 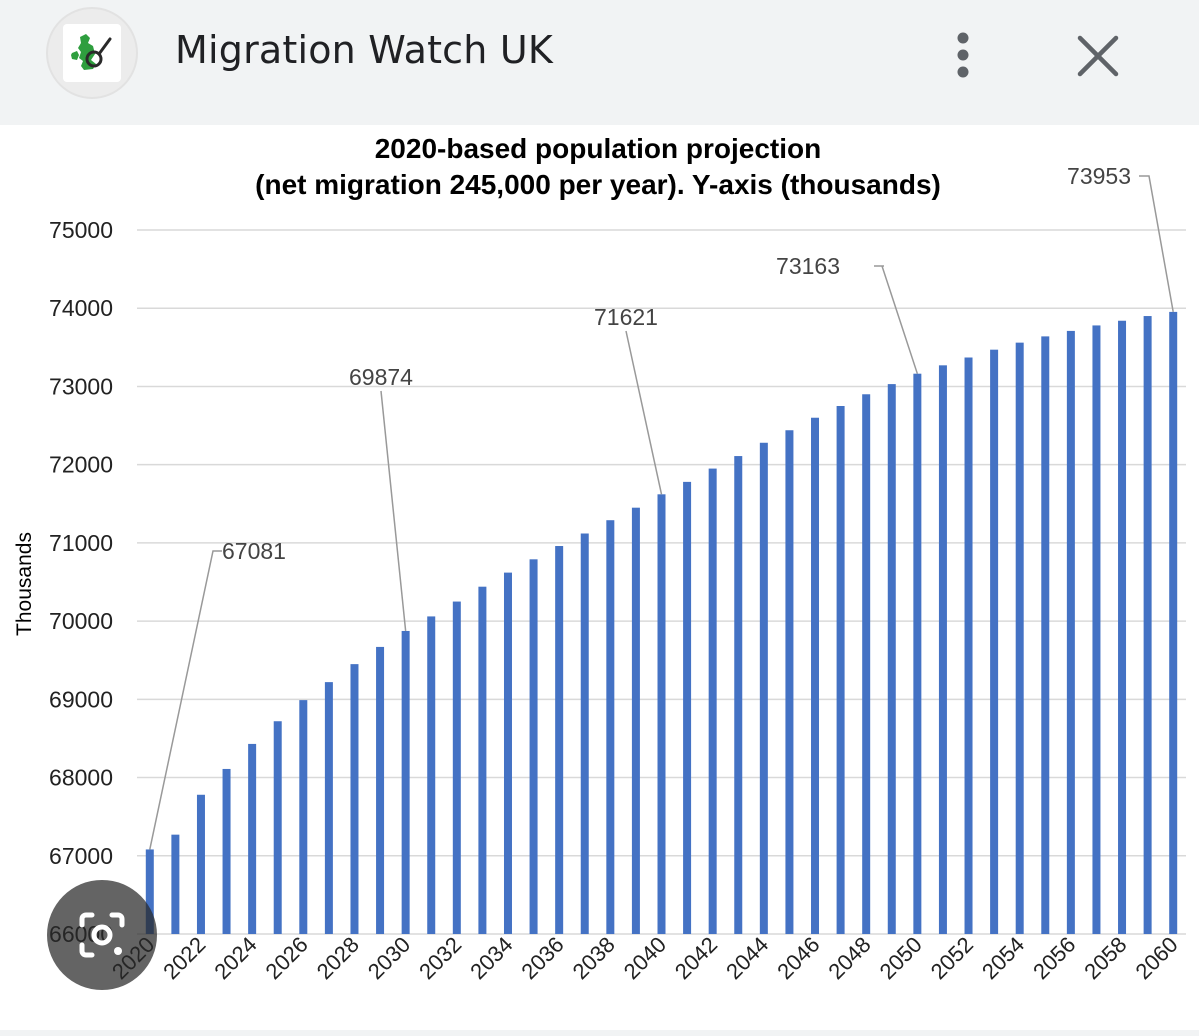 I want to click on annotation-2040: 71621, so click(x=628, y=399).